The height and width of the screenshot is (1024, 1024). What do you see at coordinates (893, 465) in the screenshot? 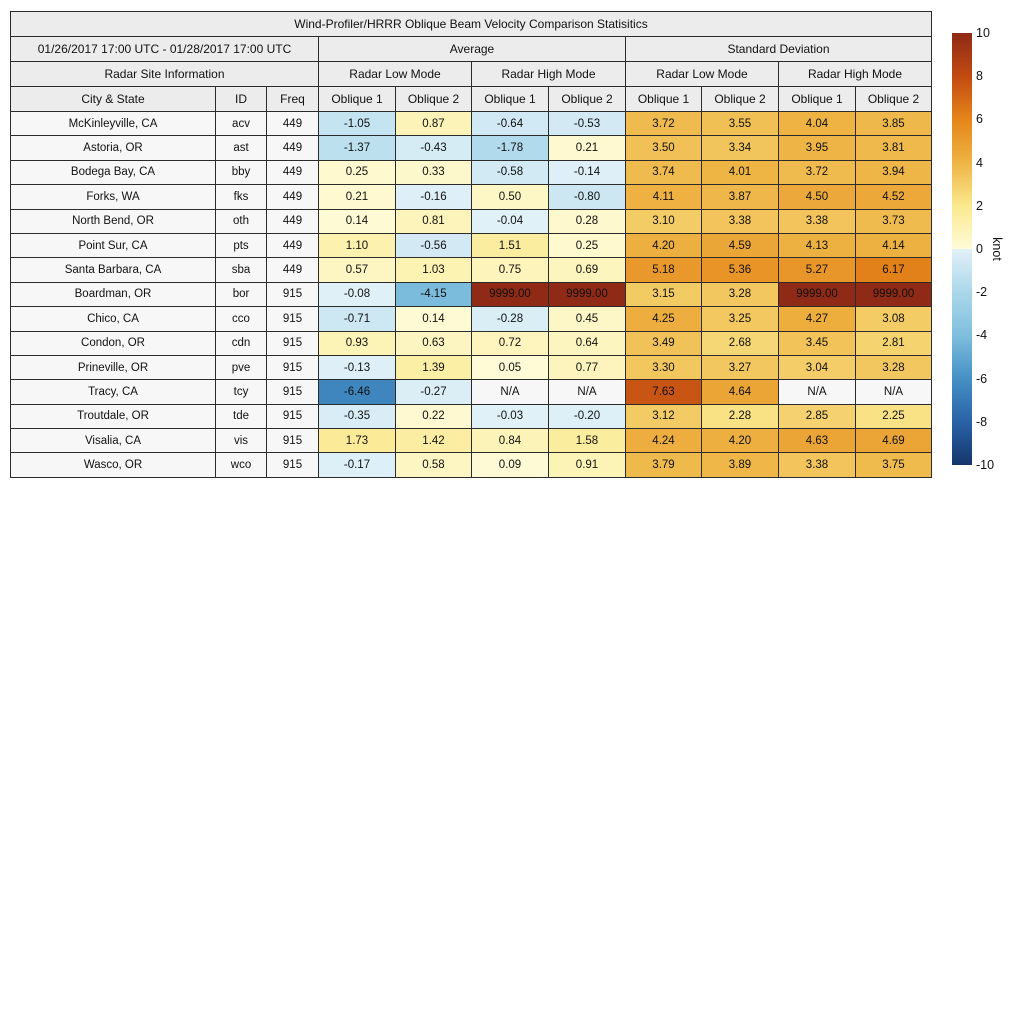
I see `value-cell: 3.75` at bounding box center [893, 465].